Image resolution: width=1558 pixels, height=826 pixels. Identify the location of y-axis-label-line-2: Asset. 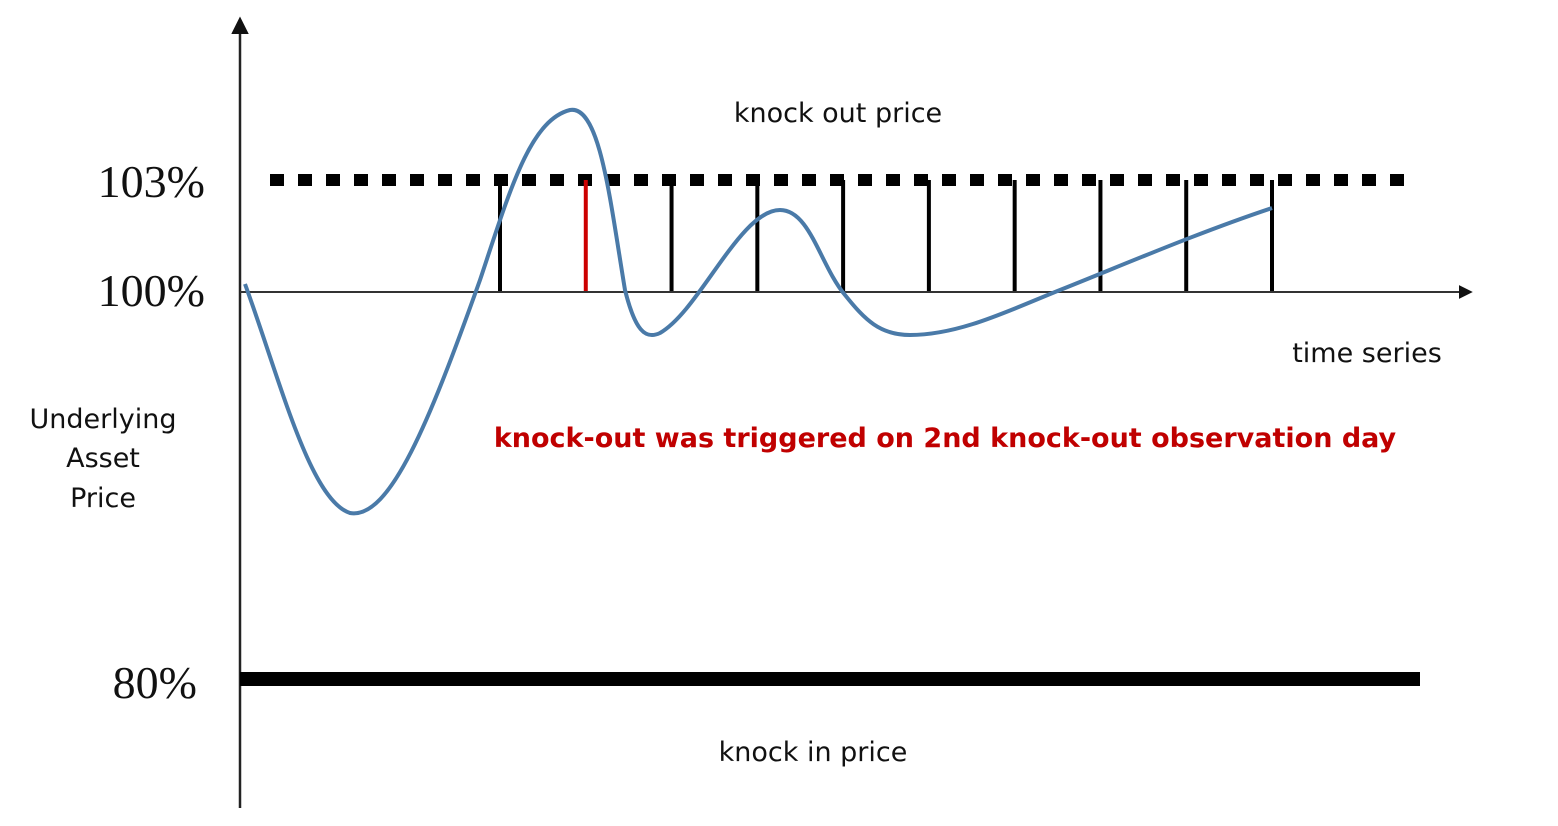
(103, 458).